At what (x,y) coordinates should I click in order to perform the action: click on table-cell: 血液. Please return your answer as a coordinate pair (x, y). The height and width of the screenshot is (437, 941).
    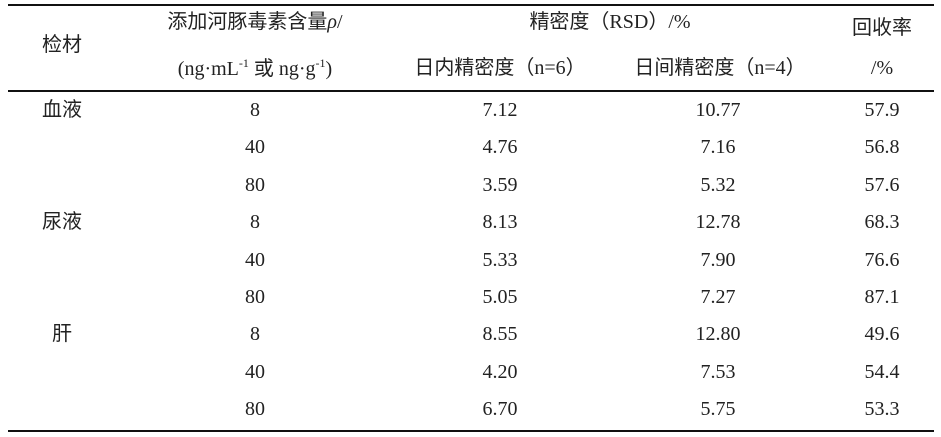
    Looking at the image, I should click on (62, 110).